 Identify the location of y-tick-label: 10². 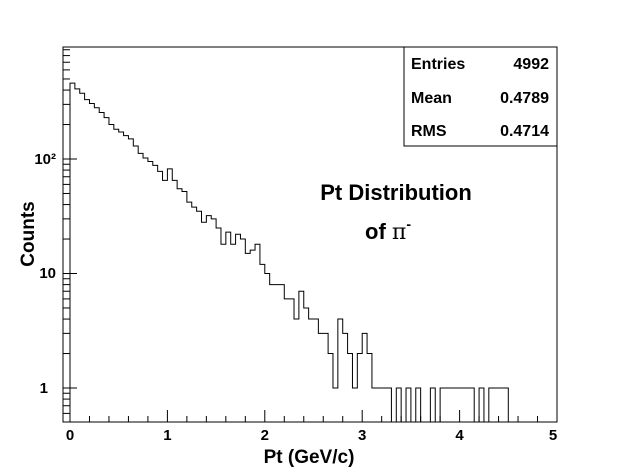
(45, 159).